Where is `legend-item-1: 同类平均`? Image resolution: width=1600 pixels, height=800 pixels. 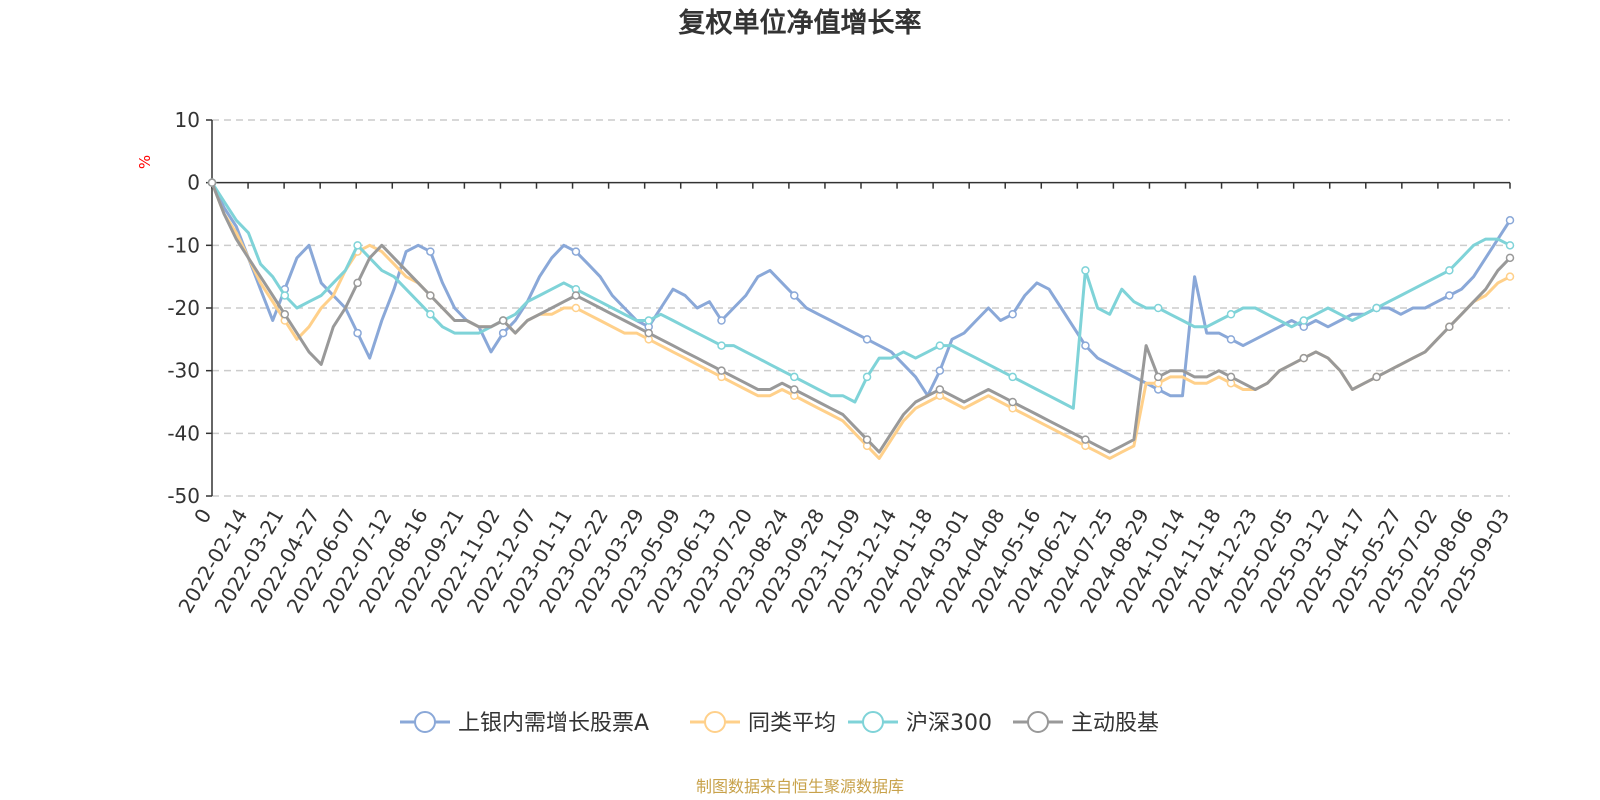 legend-item-1: 同类平均 is located at coordinates (763, 723).